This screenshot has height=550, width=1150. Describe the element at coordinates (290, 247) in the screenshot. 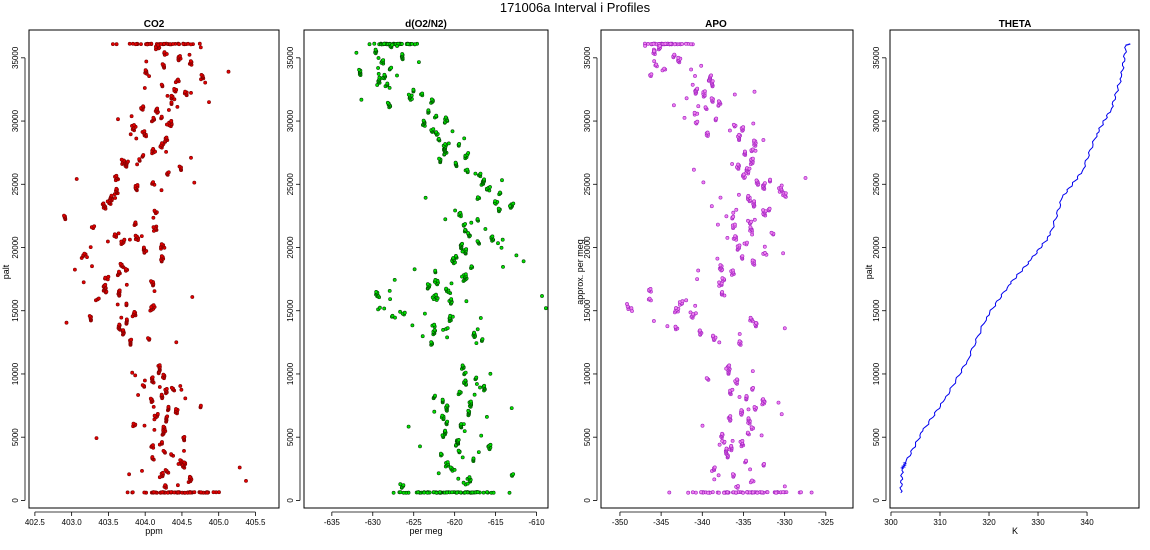

I see `o2n2-y-tick-label: 20000` at that location.